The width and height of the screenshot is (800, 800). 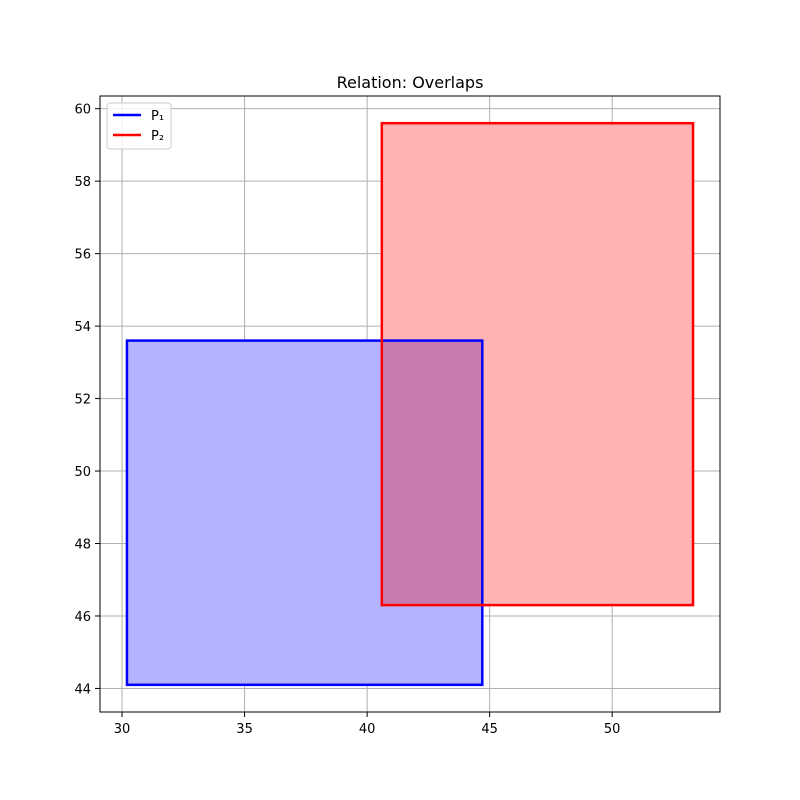 What do you see at coordinates (489, 729) in the screenshot?
I see `x-tick-label: 45` at bounding box center [489, 729].